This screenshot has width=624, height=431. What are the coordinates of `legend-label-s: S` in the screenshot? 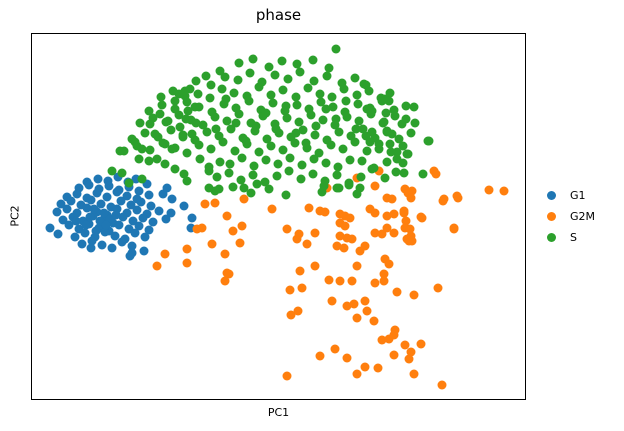 It's located at (573, 237).